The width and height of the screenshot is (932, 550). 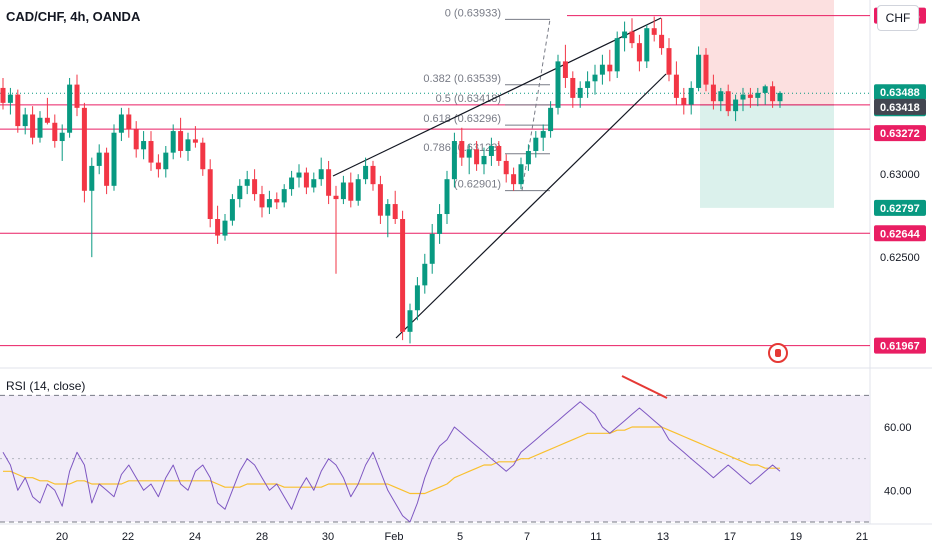 What do you see at coordinates (195, 537) in the screenshot?
I see `time-axis-label: 24` at bounding box center [195, 537].